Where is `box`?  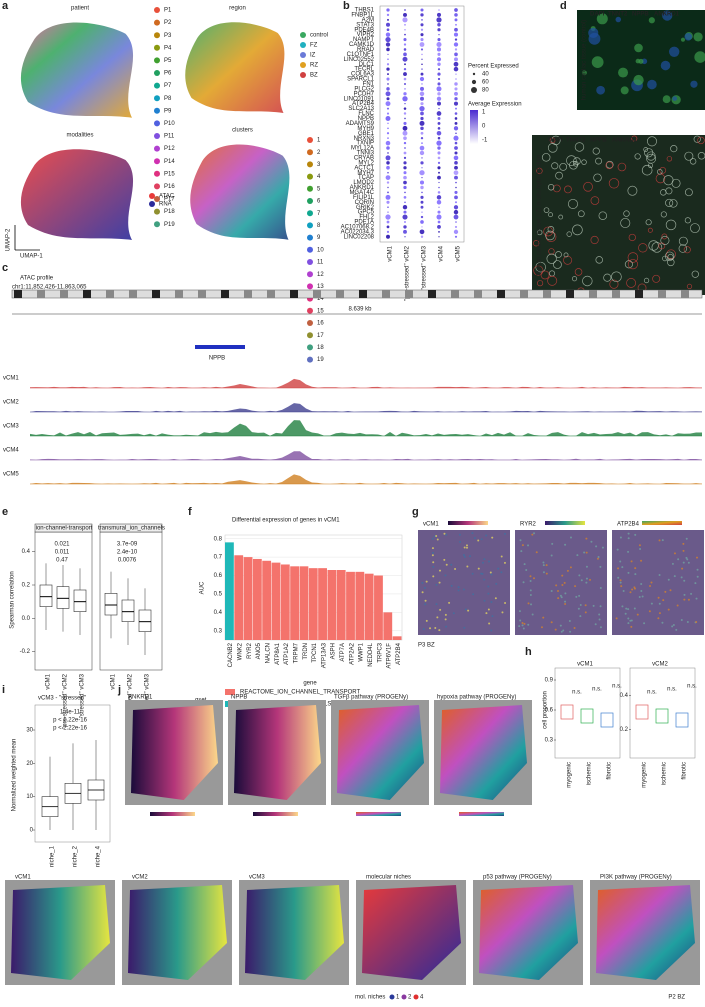
box is located at coordinates (587, 716).